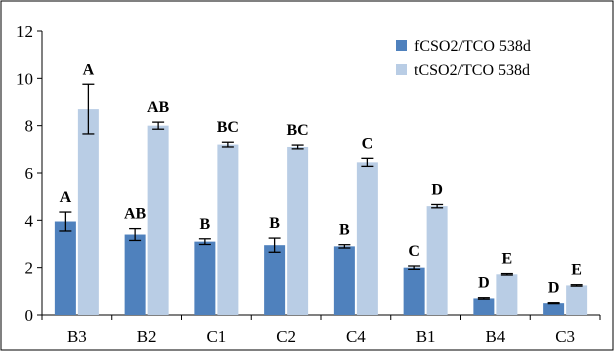  I want to click on legend-label: tCSO2/TCO 538d, so click(472, 70).